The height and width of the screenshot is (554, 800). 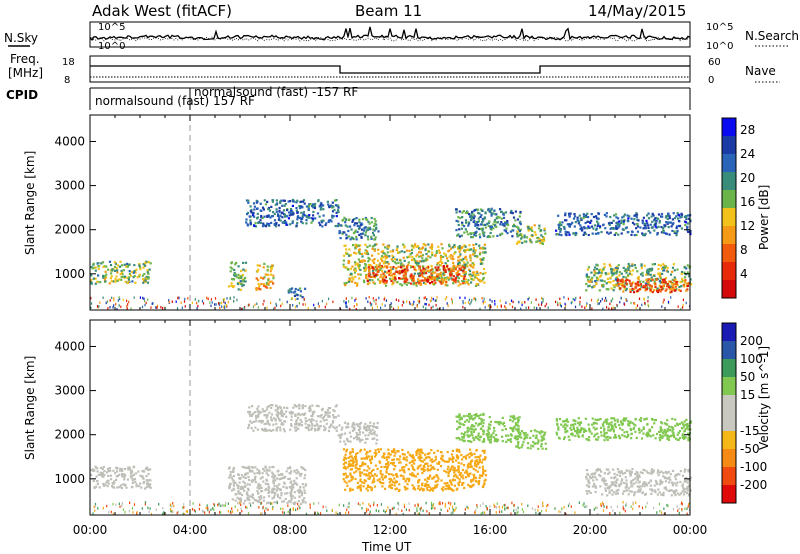 What do you see at coordinates (69, 230) in the screenshot?
I see `y-tick-label: 2000` at bounding box center [69, 230].